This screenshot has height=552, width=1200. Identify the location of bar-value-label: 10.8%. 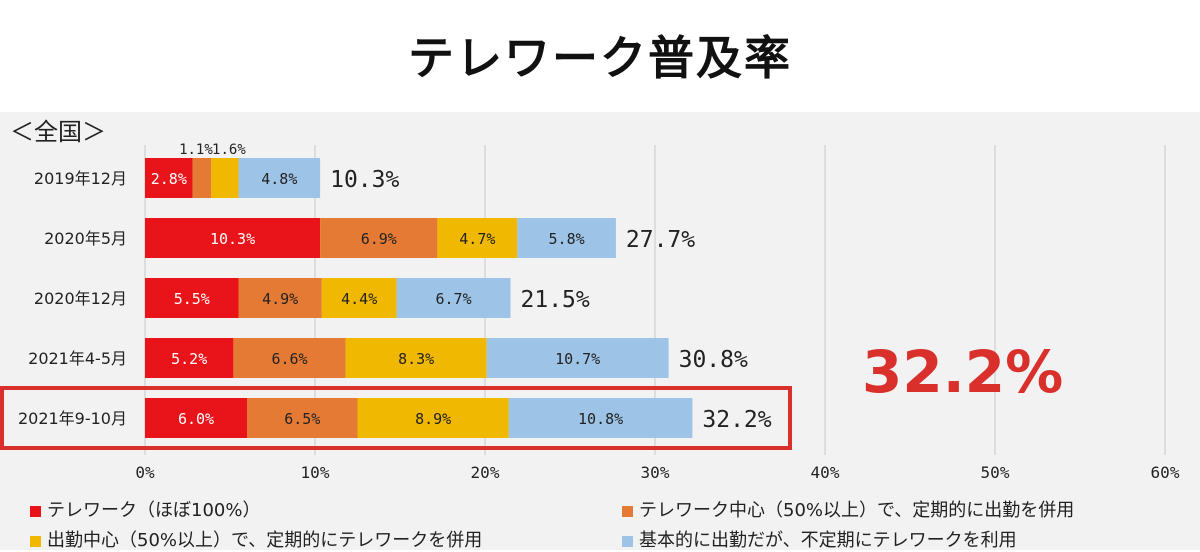
(600, 419).